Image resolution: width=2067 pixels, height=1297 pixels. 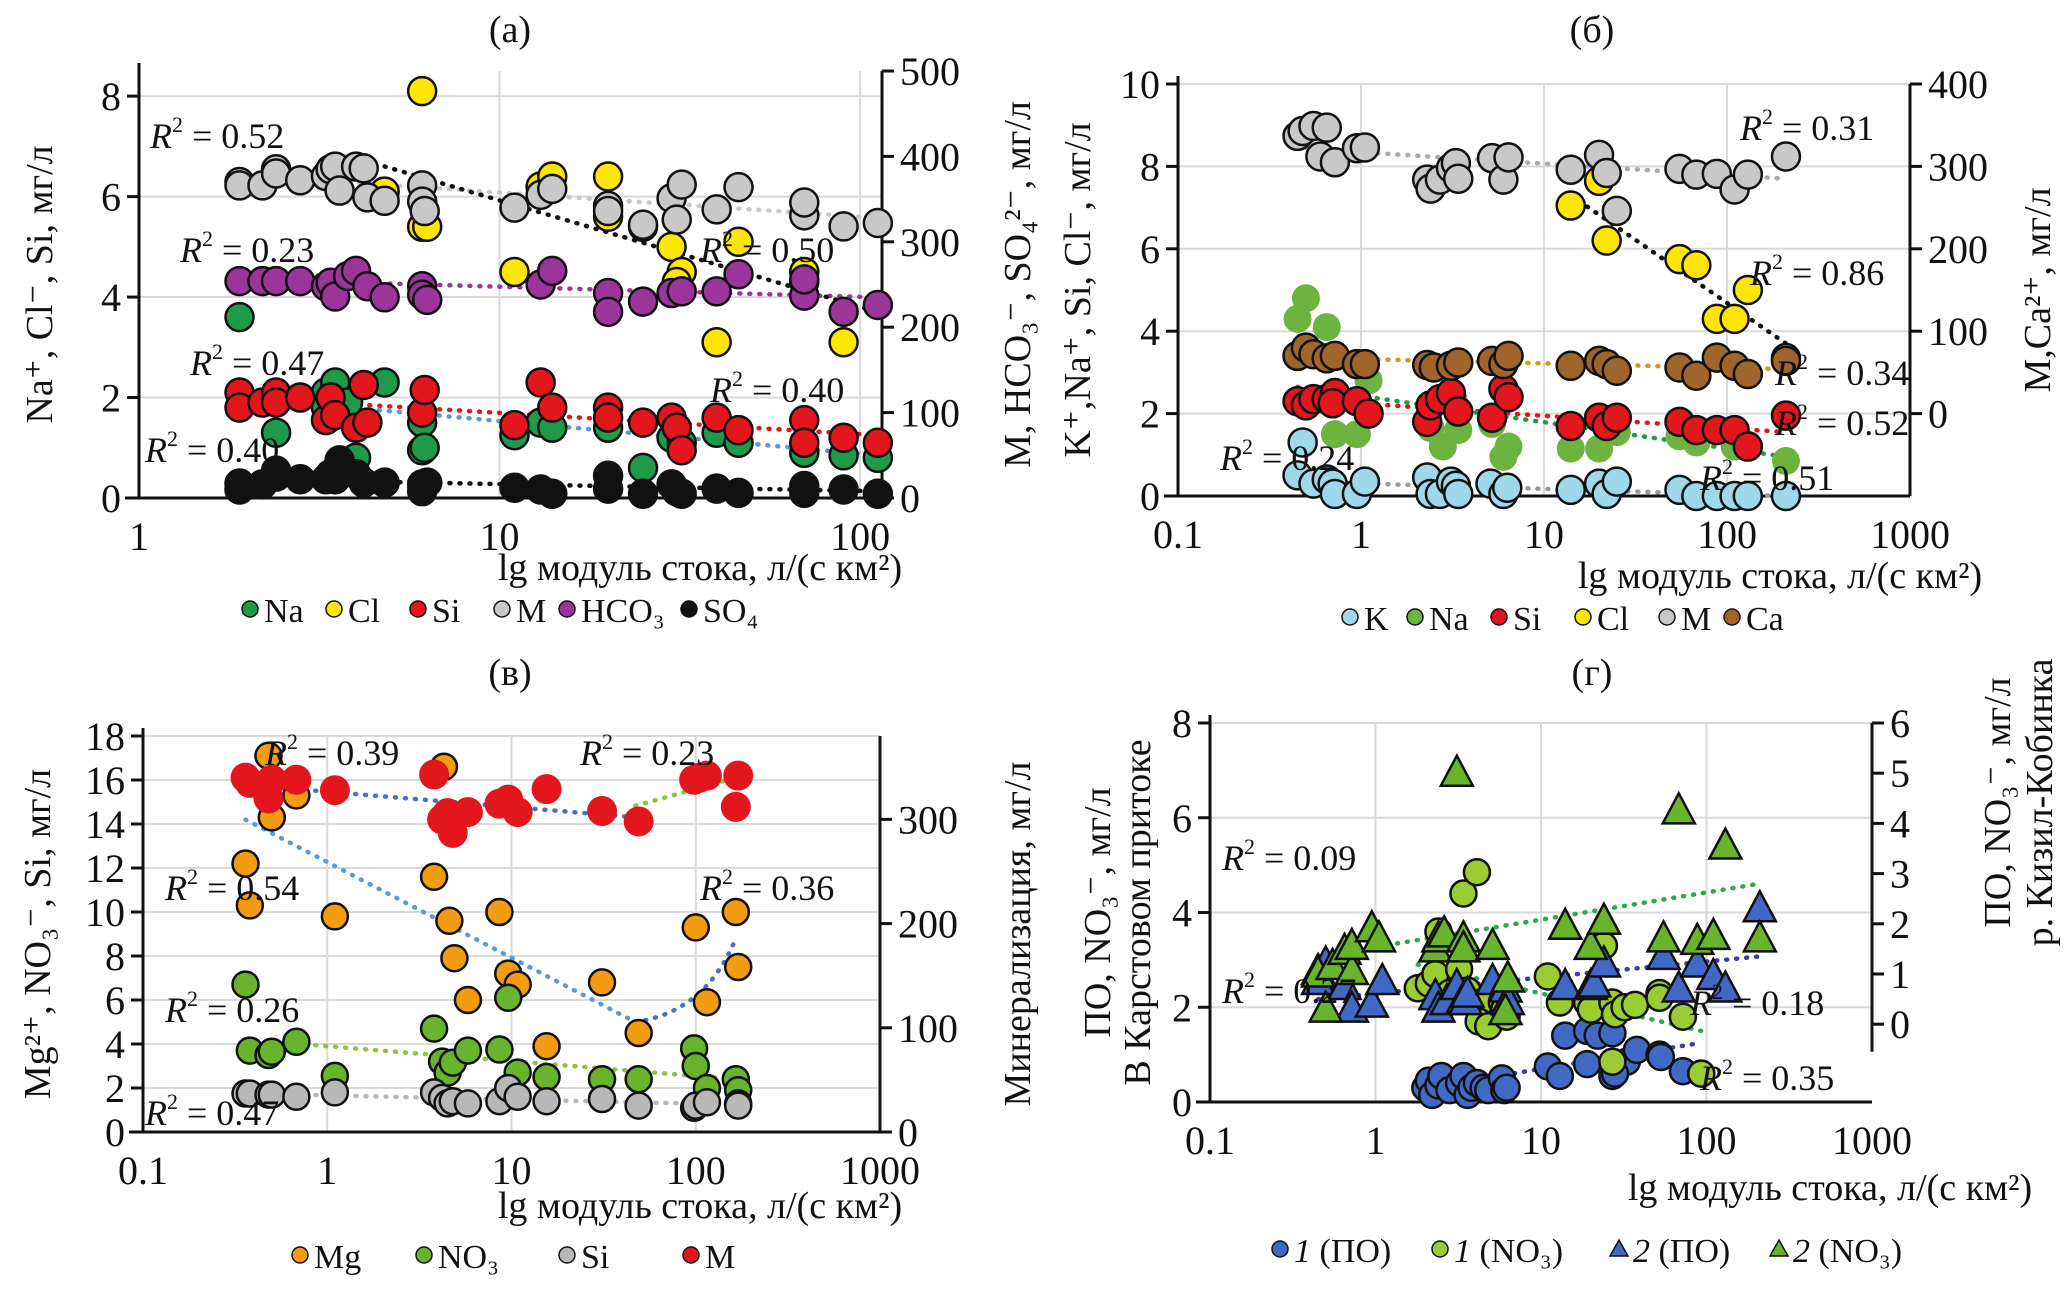 I want to click on y2-tick-label: 2, so click(x=1900, y=924).